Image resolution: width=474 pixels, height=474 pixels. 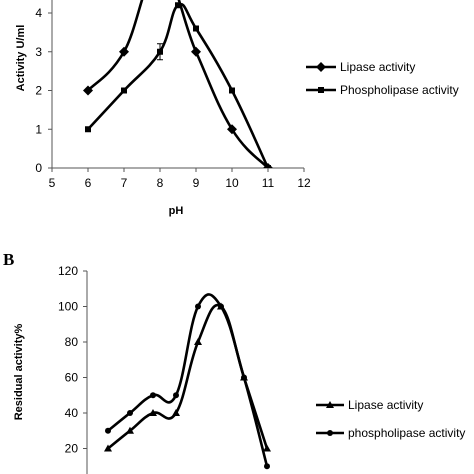 I want to click on panel-a-y-axis-label: Activity U/ml, so click(x=21, y=58).